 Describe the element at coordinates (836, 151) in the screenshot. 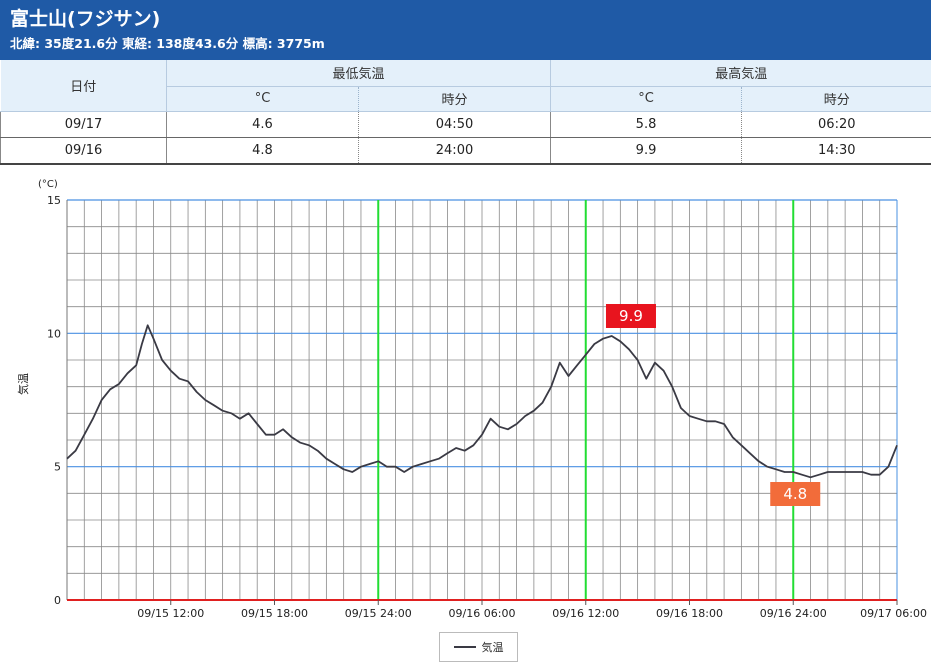

I see `cell-max-time: 14:30` at that location.